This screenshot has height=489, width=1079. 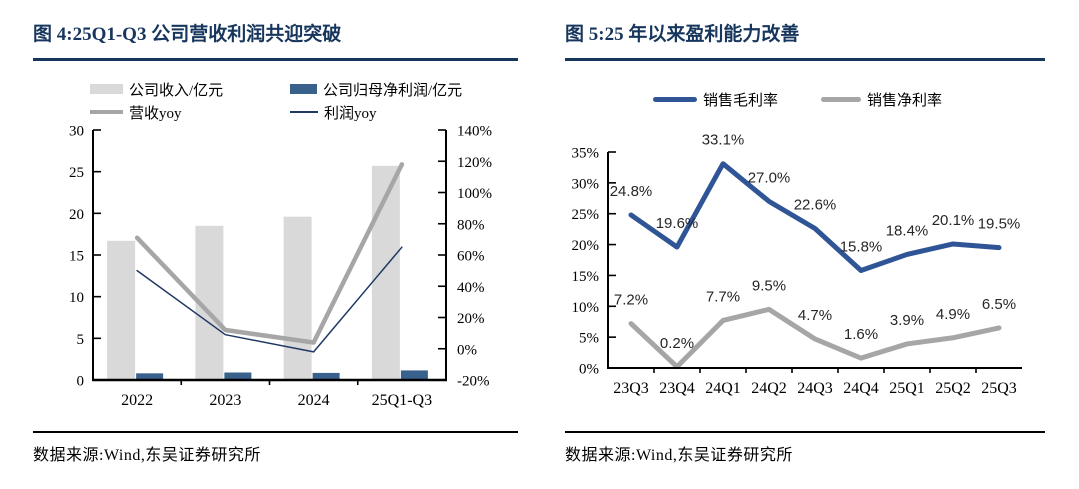 I want to click on svg-text: 80%, so click(x=471, y=225).